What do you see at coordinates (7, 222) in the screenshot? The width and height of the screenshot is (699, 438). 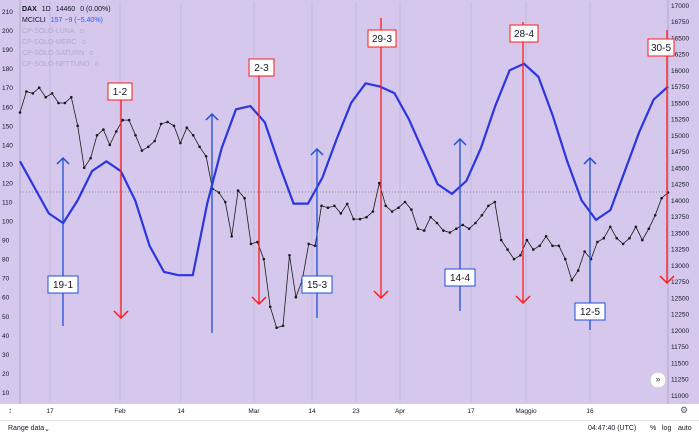 I see `left-axis-tick-label: 100` at bounding box center [7, 222].